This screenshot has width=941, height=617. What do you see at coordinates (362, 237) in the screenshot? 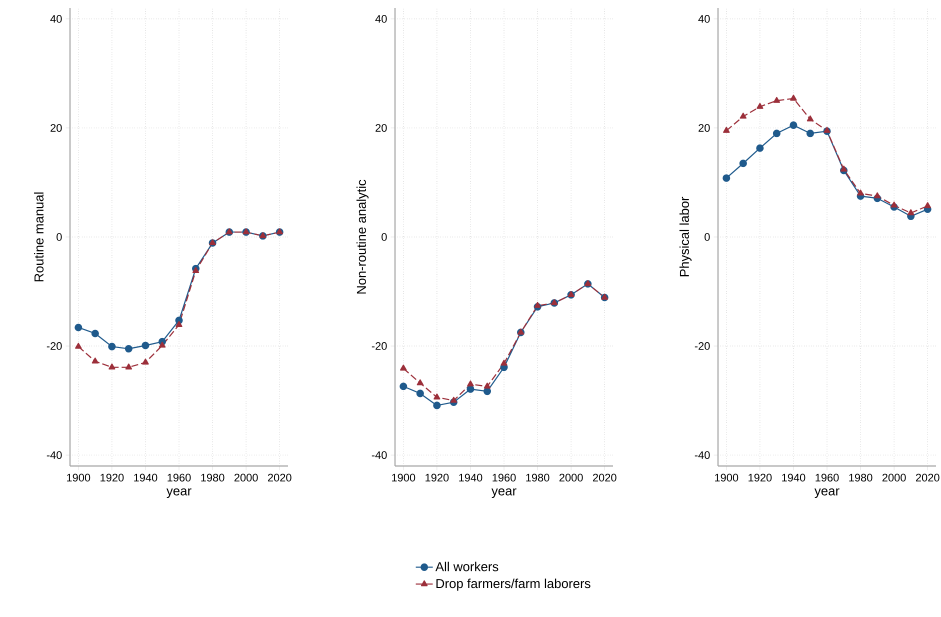
I see `y-axis-title: Non-routine analytic` at bounding box center [362, 237].